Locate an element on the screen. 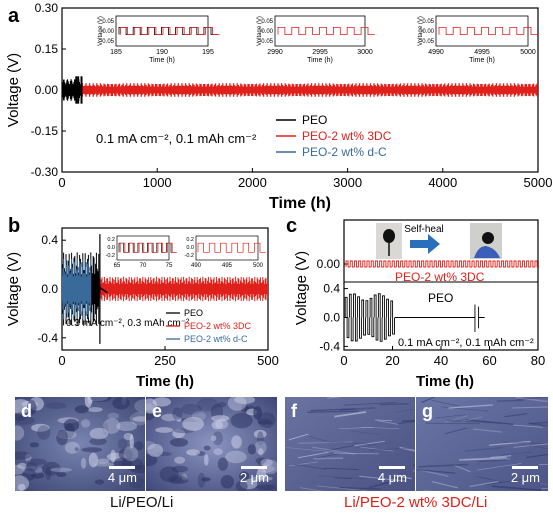  a-ytick-label: -0.30 is located at coordinates (45, 172).